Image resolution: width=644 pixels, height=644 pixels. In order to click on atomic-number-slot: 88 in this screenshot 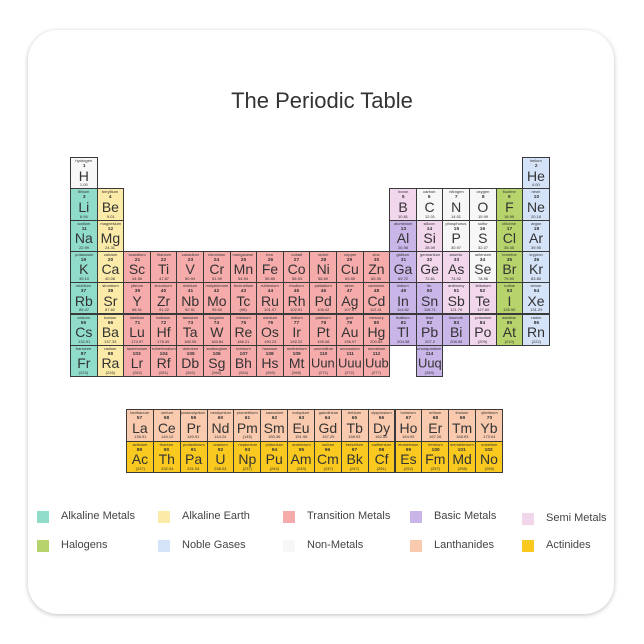, I will do `click(111, 353)`.